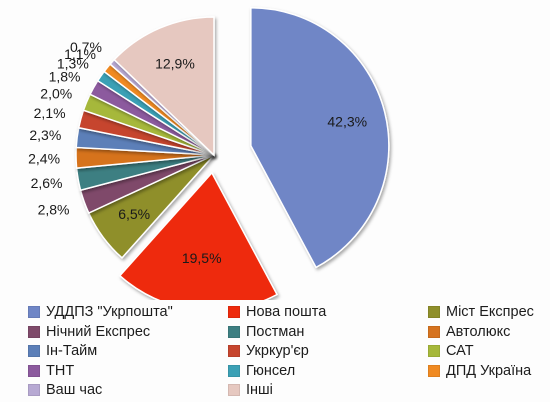 The image size is (550, 402). I want to click on legend-label: ТНТ, so click(60, 370).